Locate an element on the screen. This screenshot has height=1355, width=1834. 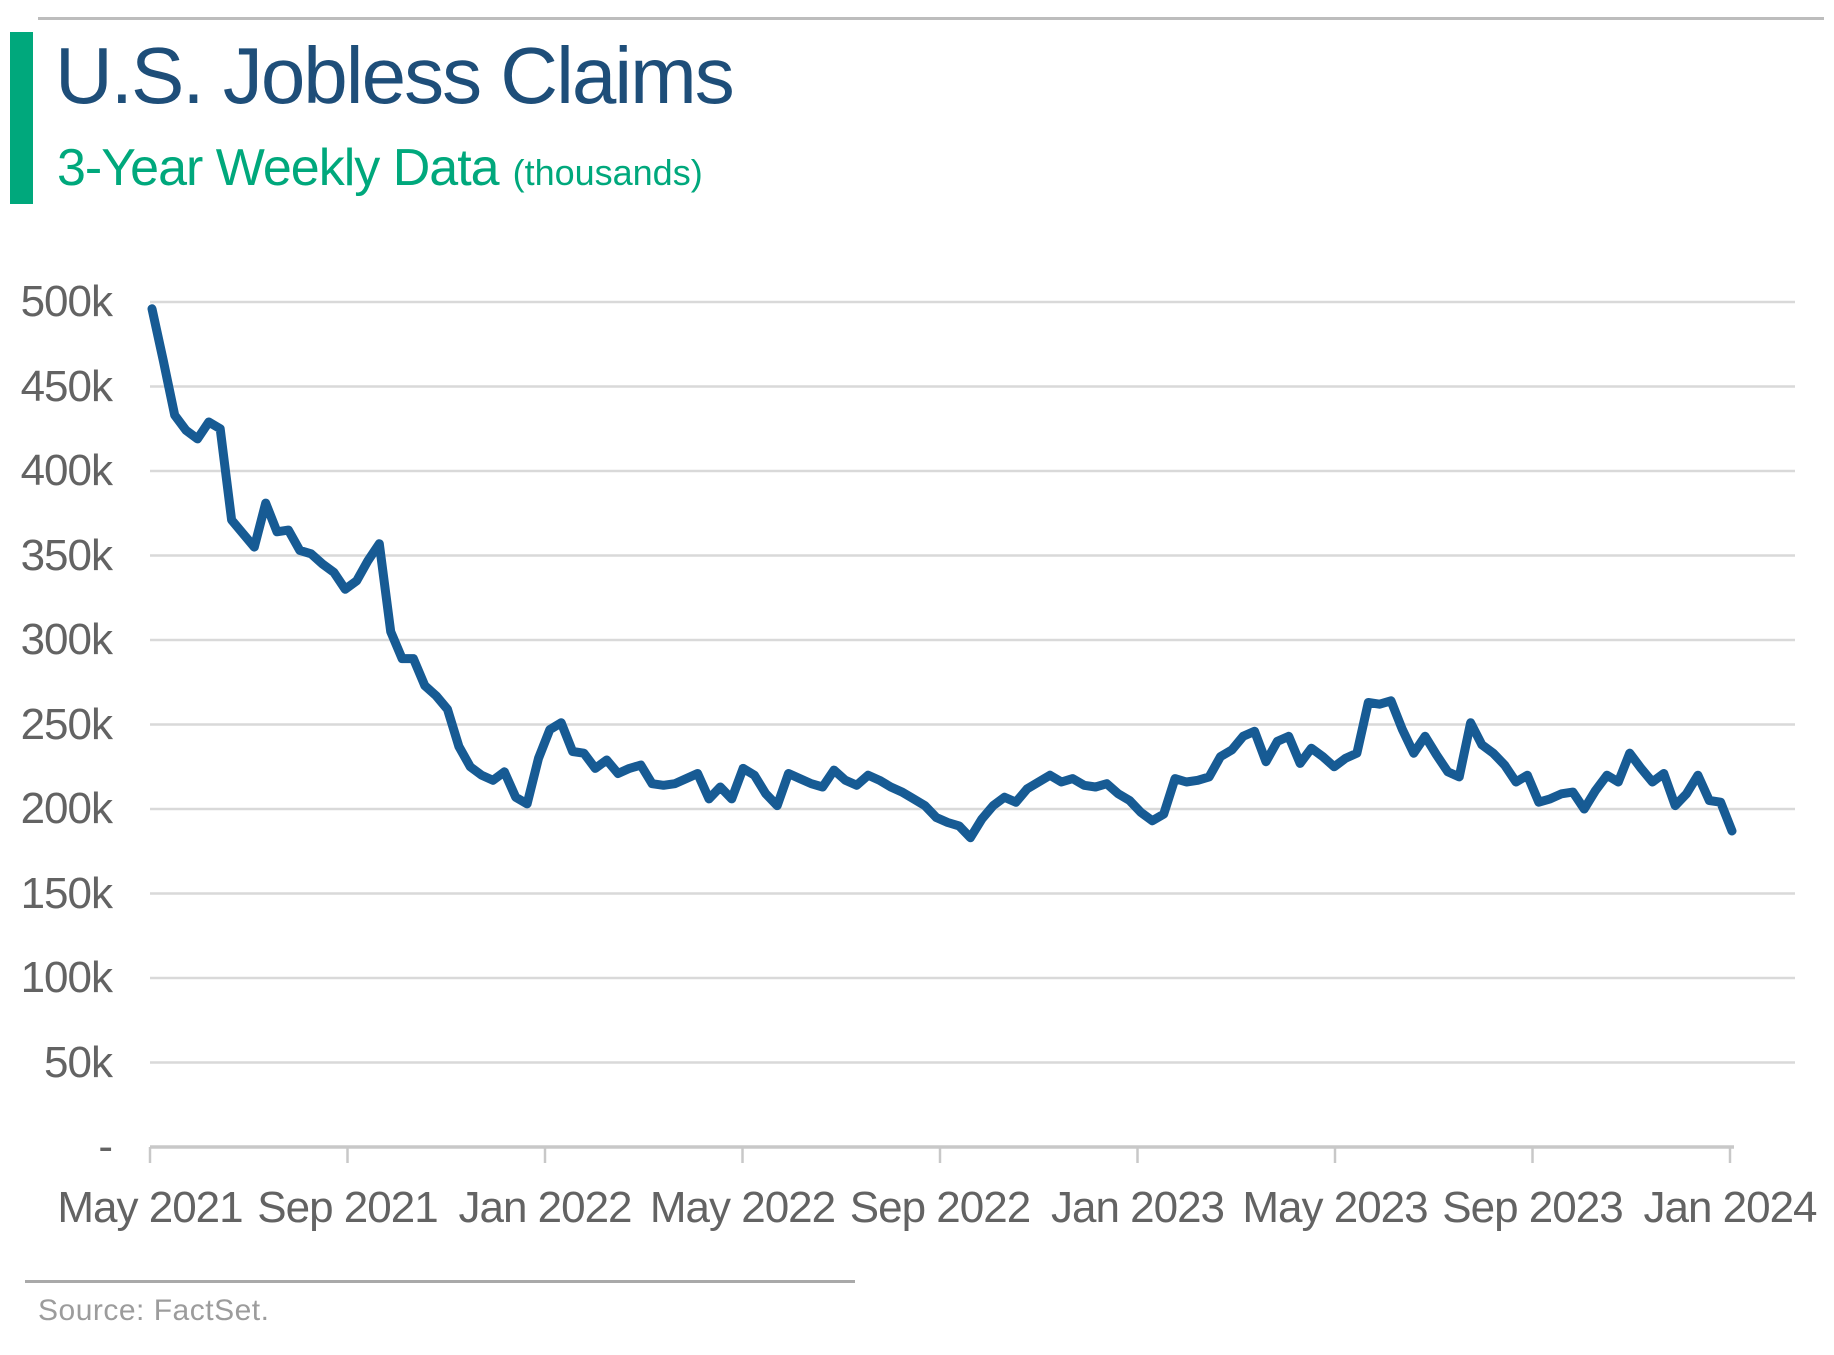
y-axis-label: 350k is located at coordinates (66, 555).